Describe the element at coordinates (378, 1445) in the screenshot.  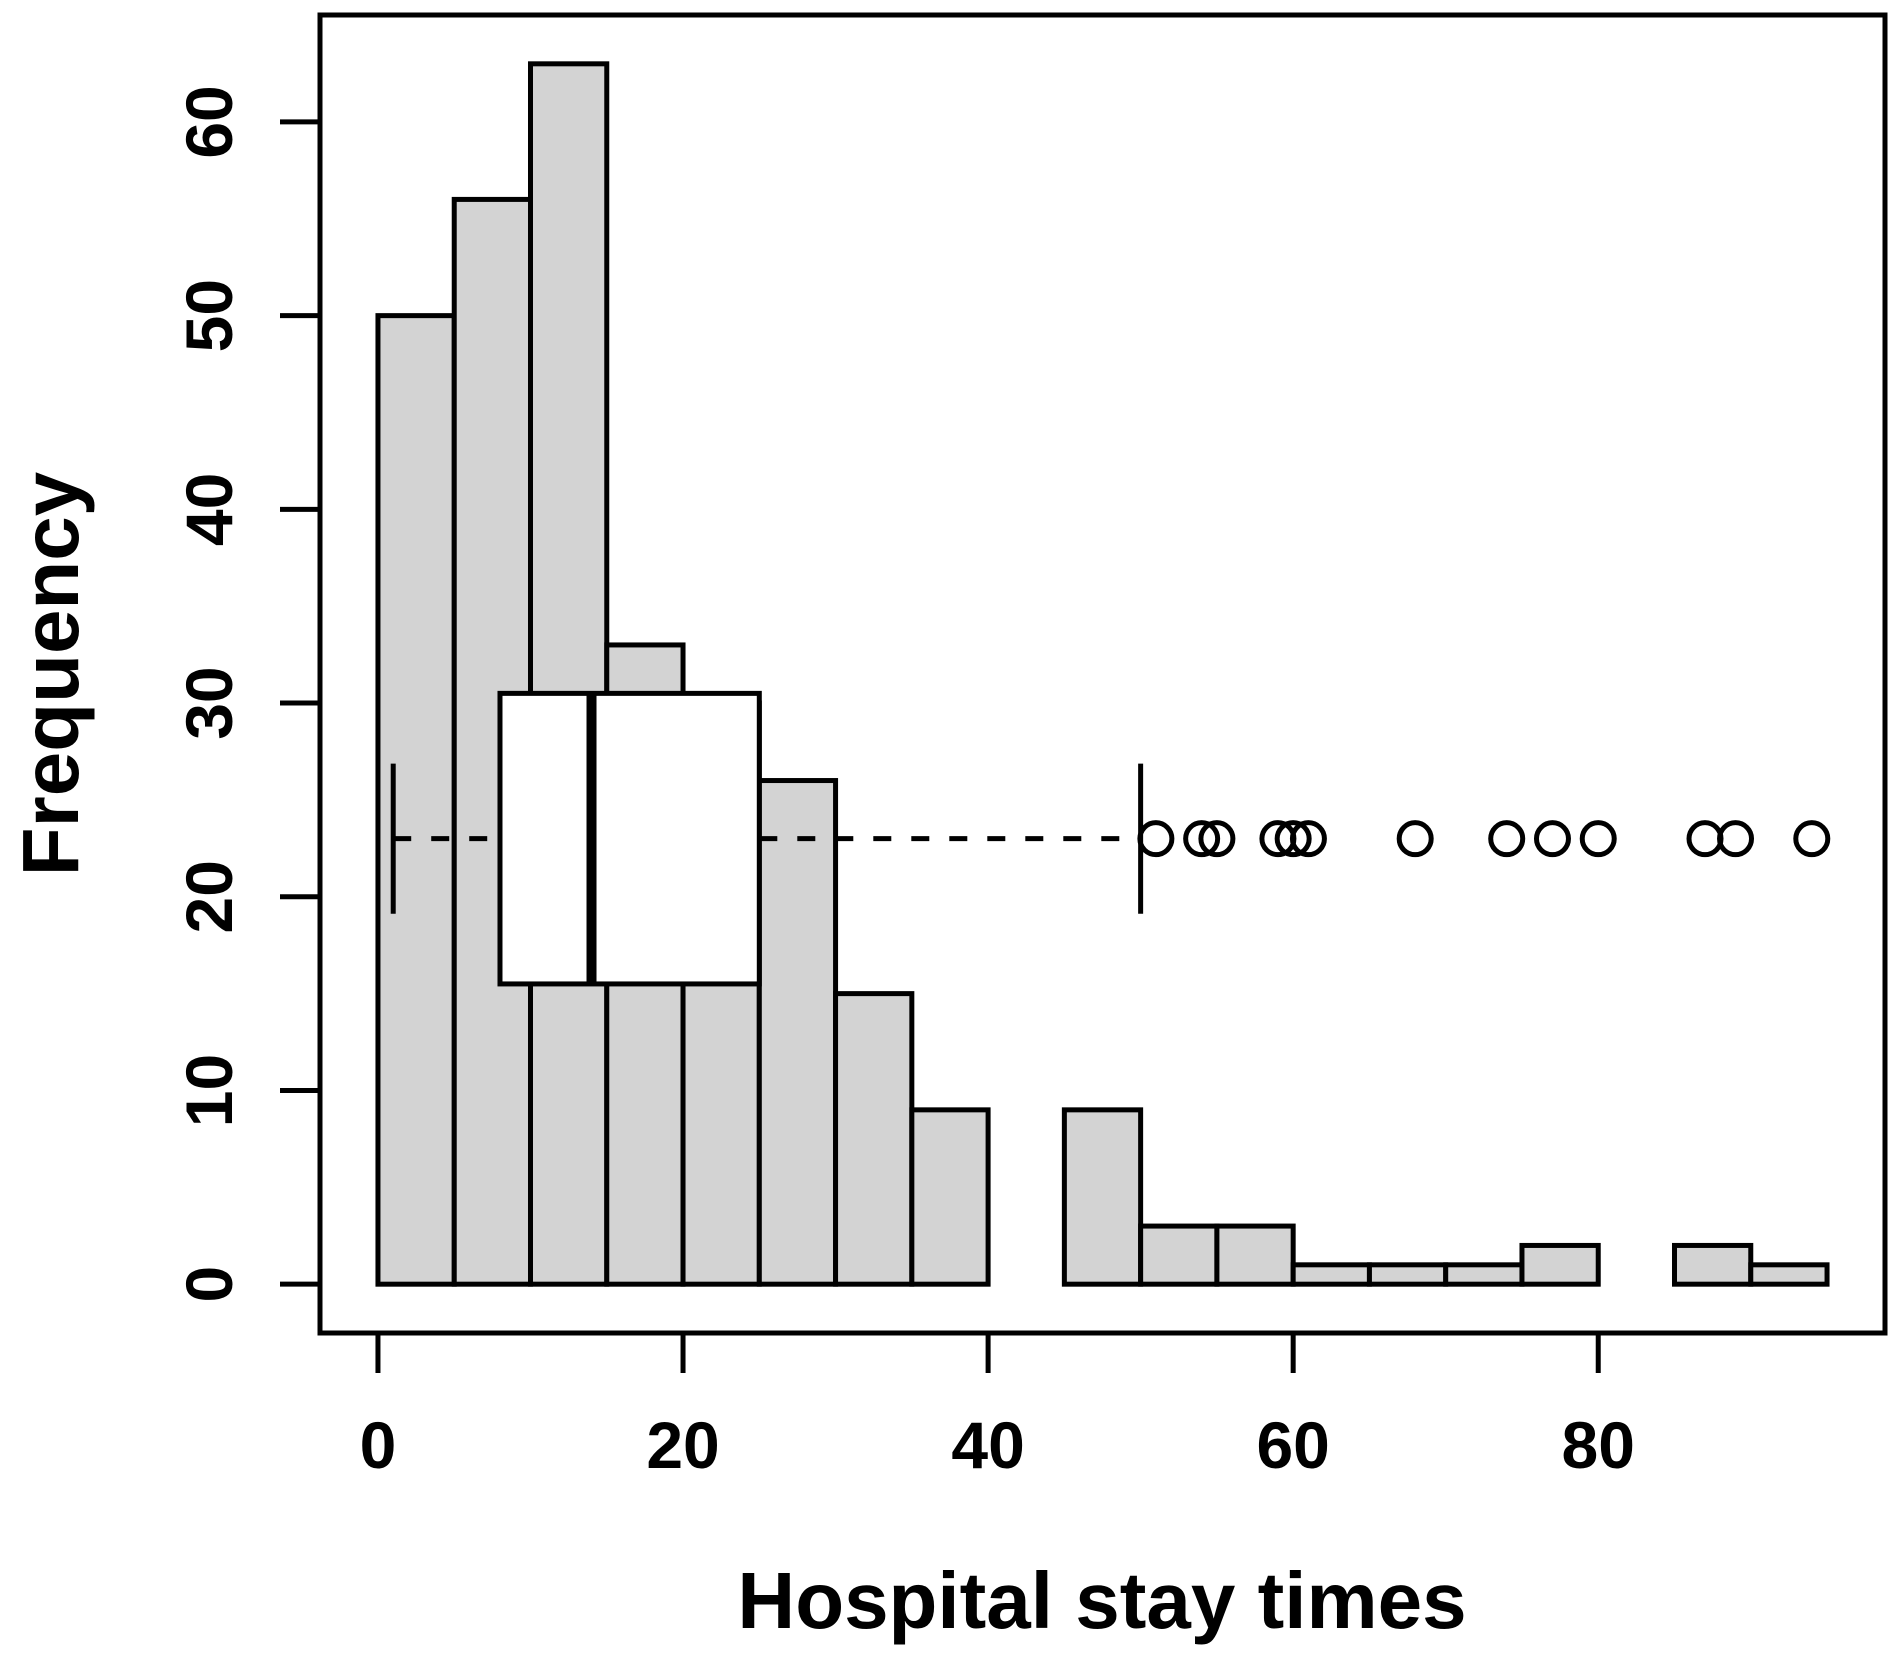
I see `x-axis-tick-label: 0` at that location.